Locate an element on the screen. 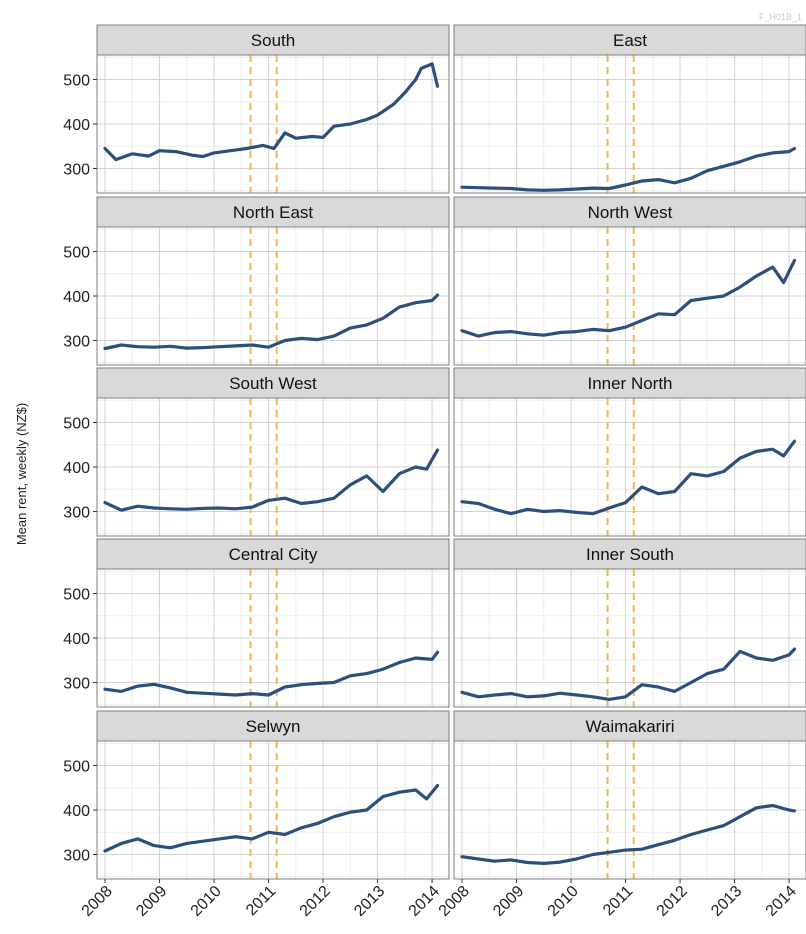  facet-panel-north-west: North West is located at coordinates (629, 281).